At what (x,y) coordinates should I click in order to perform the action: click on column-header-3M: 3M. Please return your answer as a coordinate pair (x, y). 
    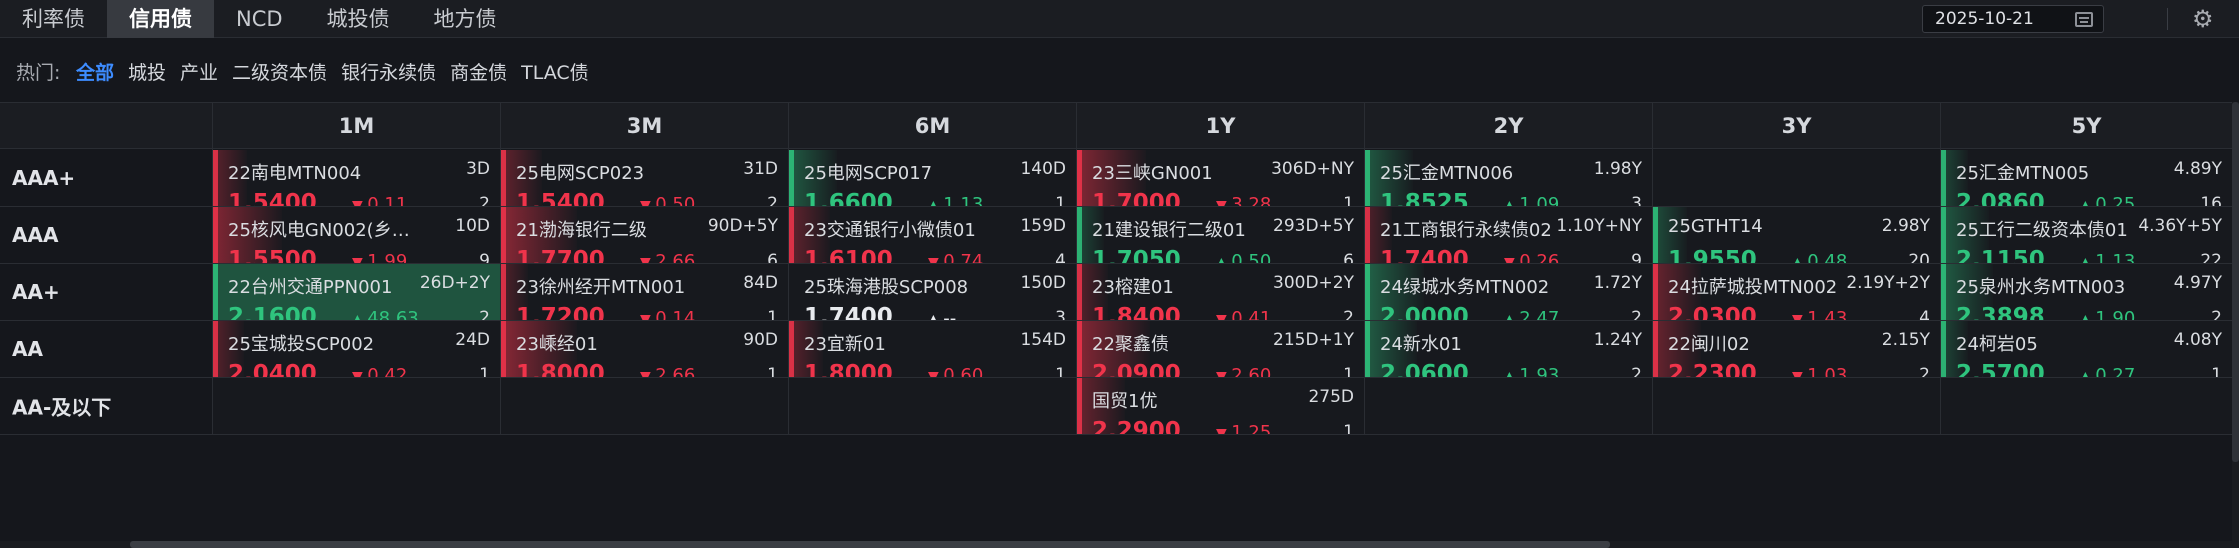
    Looking at the image, I should click on (644, 126).